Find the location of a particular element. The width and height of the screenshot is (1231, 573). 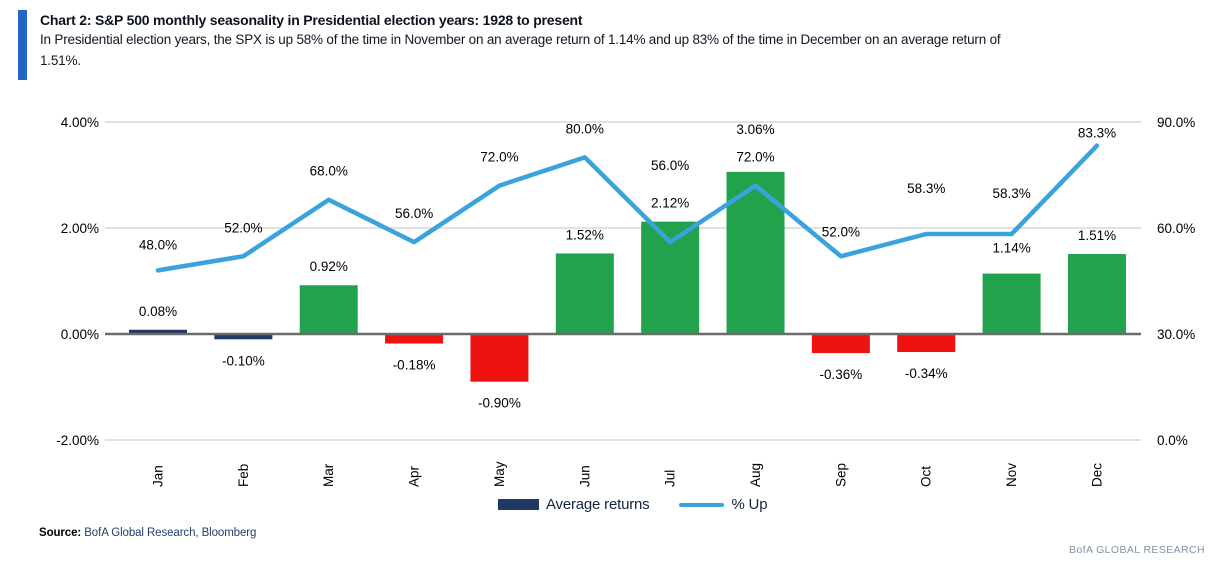

line-label-Apr: 56.0% is located at coordinates (414, 213).